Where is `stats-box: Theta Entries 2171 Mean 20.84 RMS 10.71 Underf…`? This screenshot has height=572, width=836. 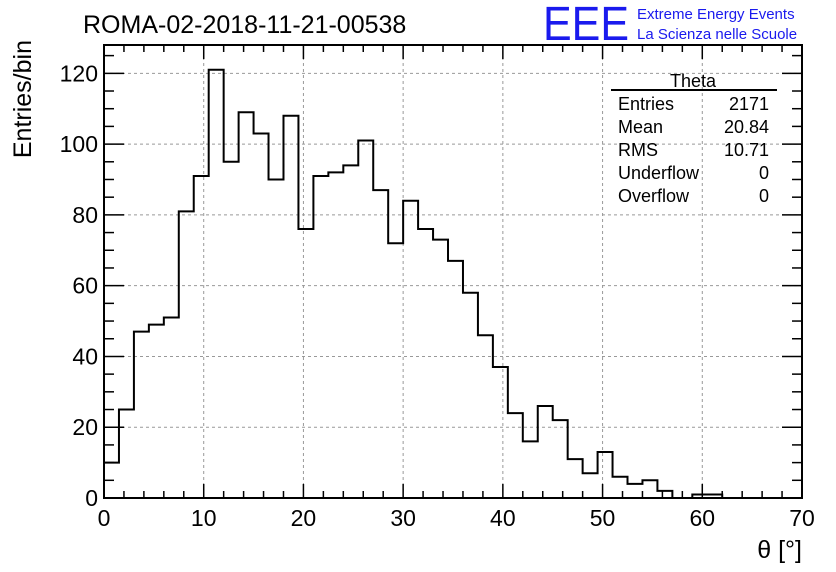 stats-box: Theta Entries 2171 Mean 20.84 RMS 10.71 Underf… is located at coordinates (694, 138).